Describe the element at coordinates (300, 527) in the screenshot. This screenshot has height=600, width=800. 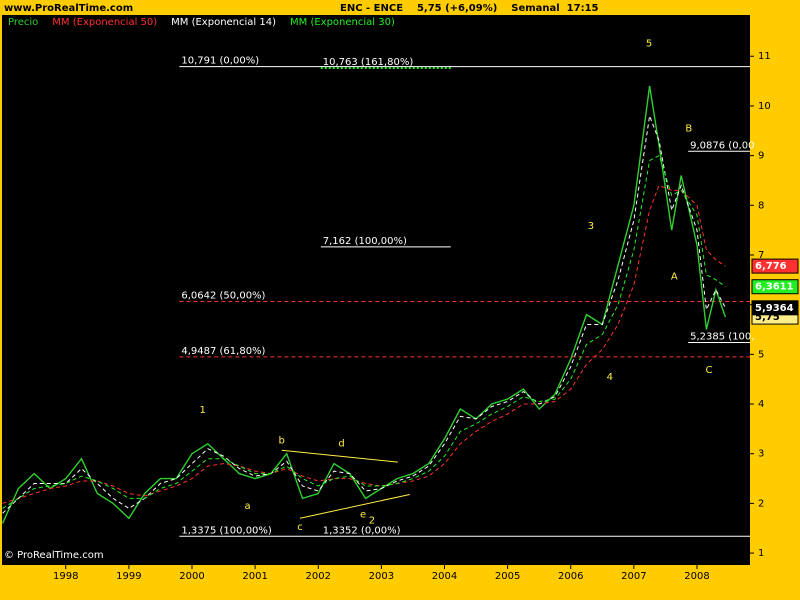
I see `wave-label: c` at that location.